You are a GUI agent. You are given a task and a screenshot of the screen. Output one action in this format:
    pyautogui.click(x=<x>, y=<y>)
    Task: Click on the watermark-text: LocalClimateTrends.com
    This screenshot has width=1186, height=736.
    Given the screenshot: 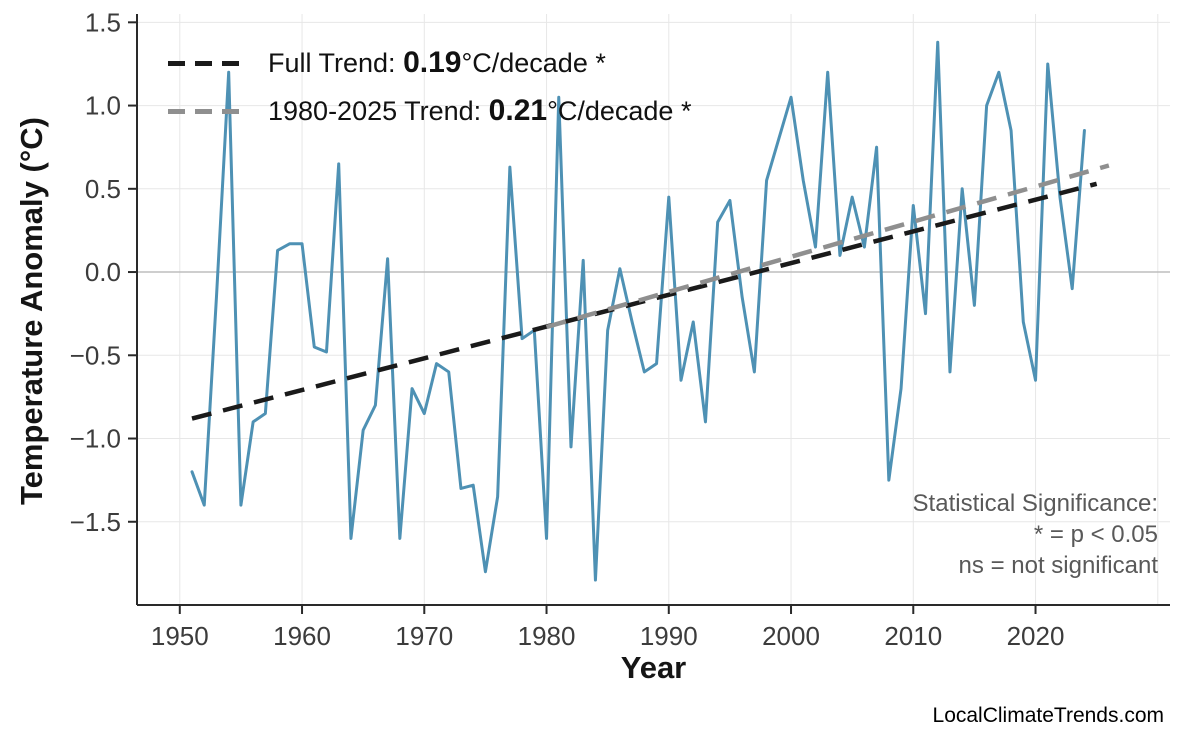 What is the action you would take?
    pyautogui.click(x=1048, y=715)
    